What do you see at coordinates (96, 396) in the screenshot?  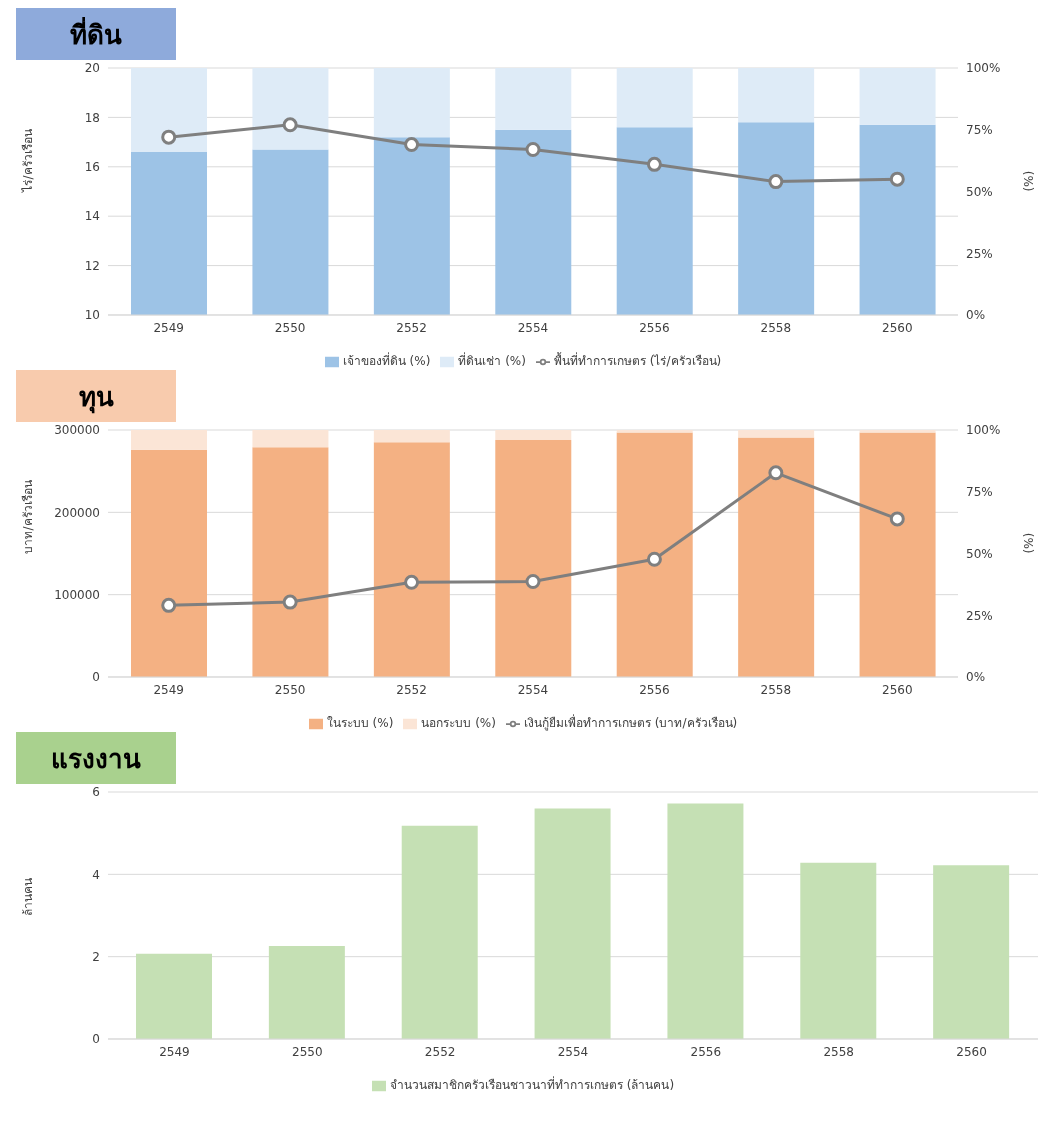 I see `chart-title: ทุน` at bounding box center [96, 396].